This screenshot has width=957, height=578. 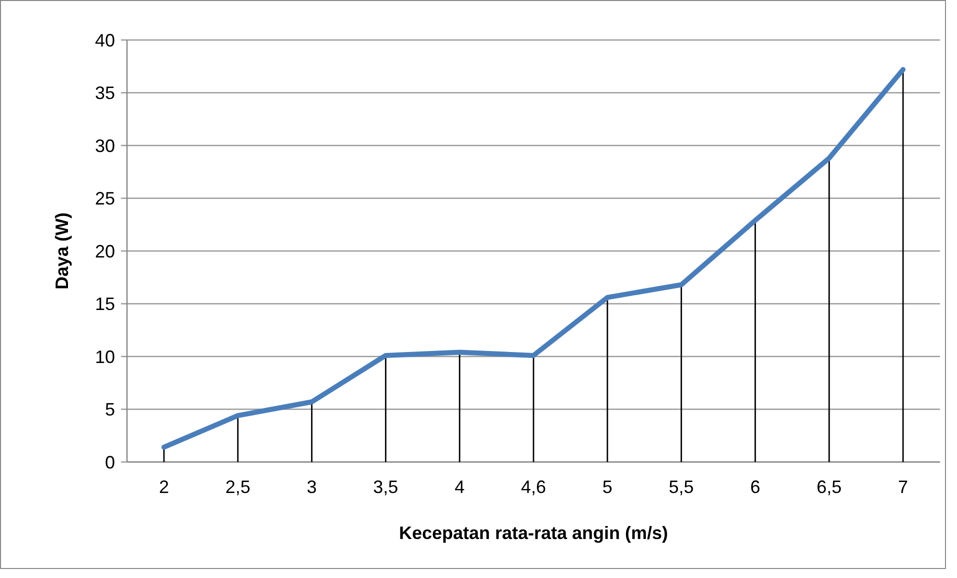 I want to click on y-tick-label: 15, so click(x=104, y=304).